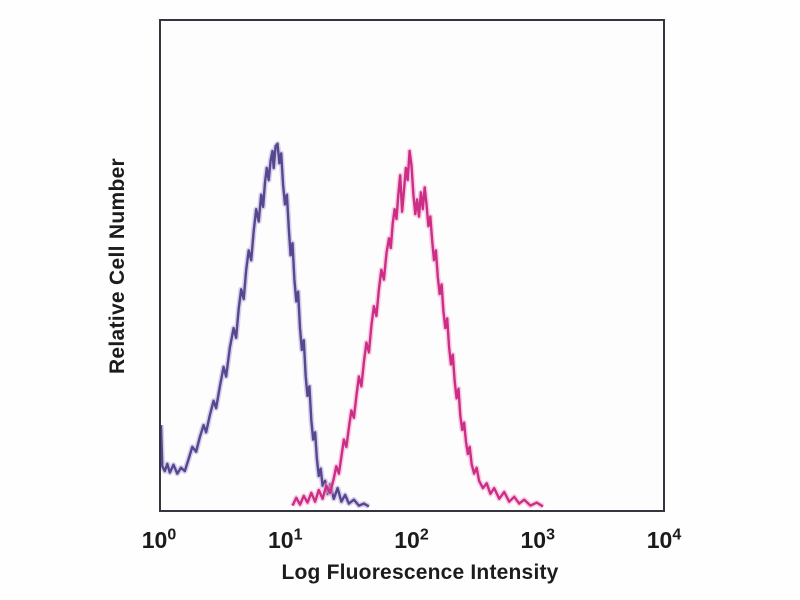  Describe the element at coordinates (664, 539) in the screenshot. I see `x-tick-label-10e4: 104` at that location.